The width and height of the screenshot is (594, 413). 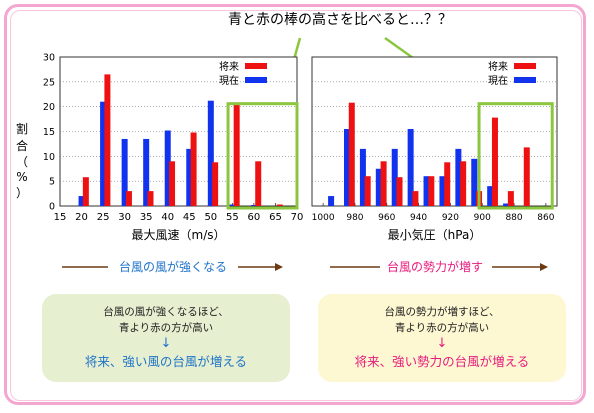 What do you see at coordinates (210, 217) in the screenshot?
I see `x-tick-label: 50` at bounding box center [210, 217].